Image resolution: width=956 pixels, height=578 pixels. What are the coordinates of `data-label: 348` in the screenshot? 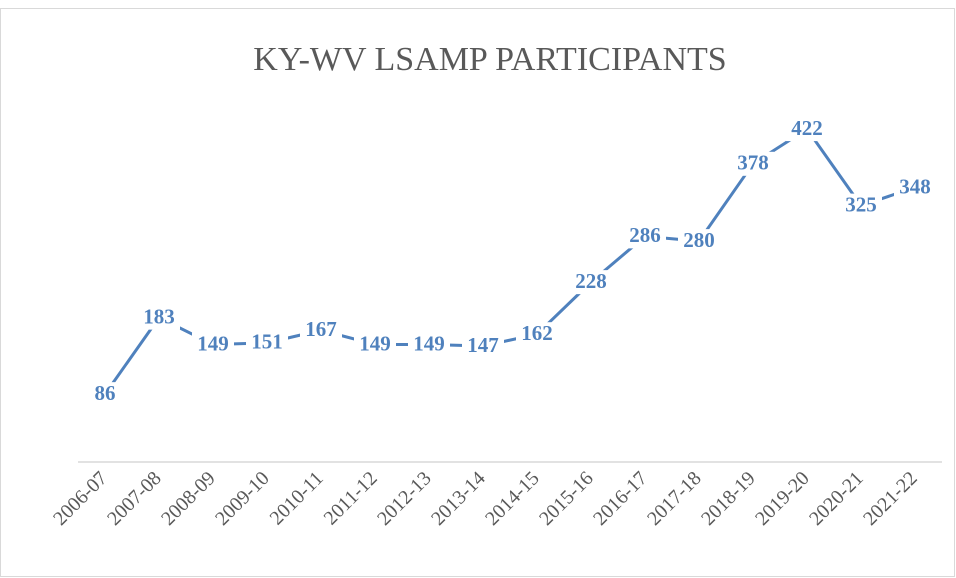 It's located at (915, 186).